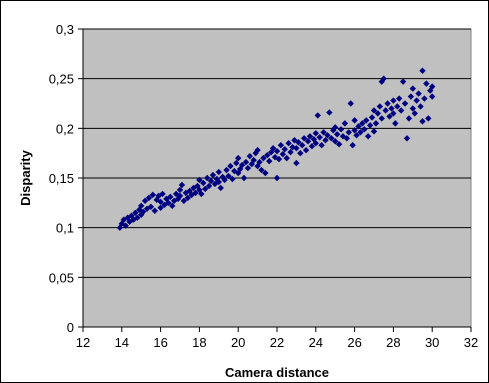 The width and height of the screenshot is (489, 383). What do you see at coordinates (65, 228) in the screenshot?
I see `y-tick-label: 0,1` at bounding box center [65, 228].